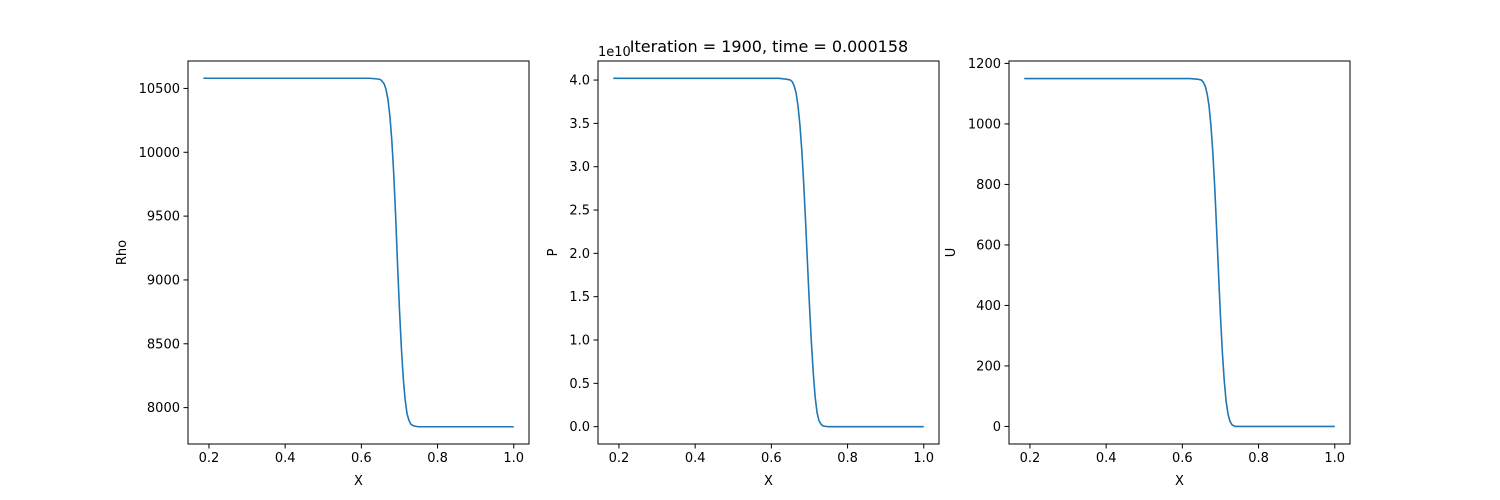 Image resolution: width=1500 pixels, height=500 pixels. What do you see at coordinates (163, 344) in the screenshot?
I see `y-tick-label: 8500` at bounding box center [163, 344].